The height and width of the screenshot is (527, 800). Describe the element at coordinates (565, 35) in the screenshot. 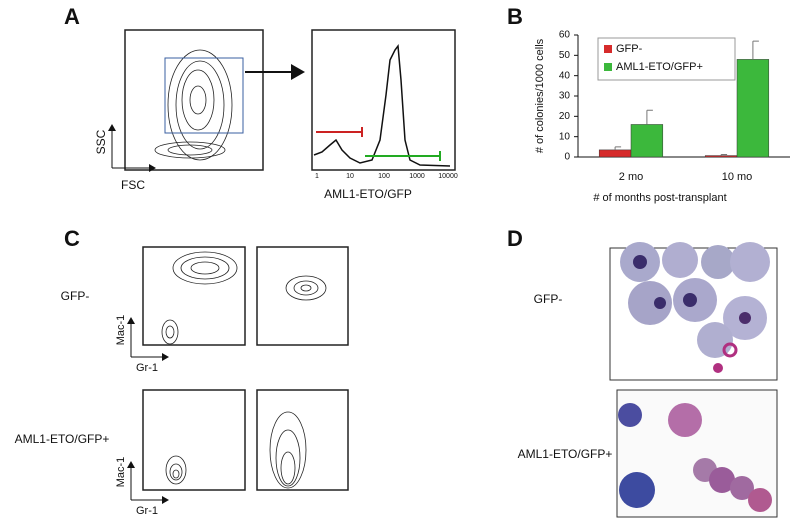

I see `y-tick-label: 60` at that location.